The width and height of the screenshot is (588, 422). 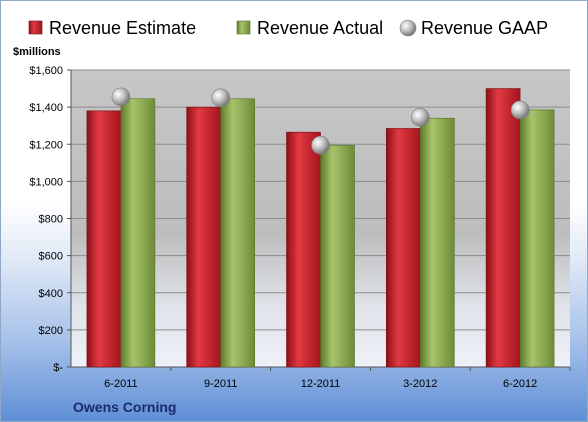 I want to click on x-tick-label: 6-2011, so click(x=120, y=384).